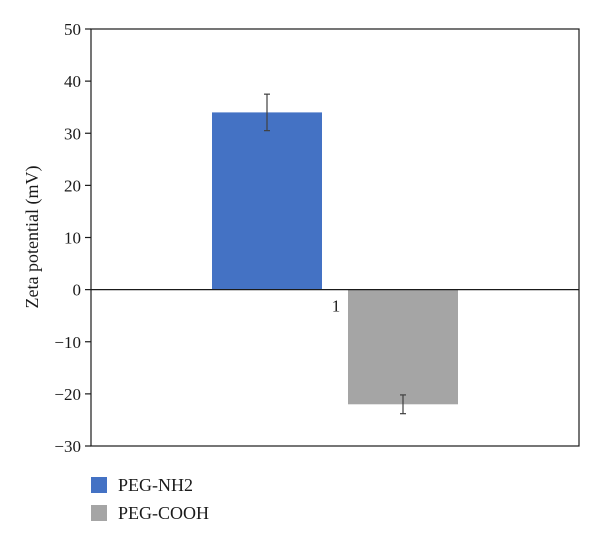 The width and height of the screenshot is (600, 542). I want to click on y-tick-label: 40, so click(72, 81).